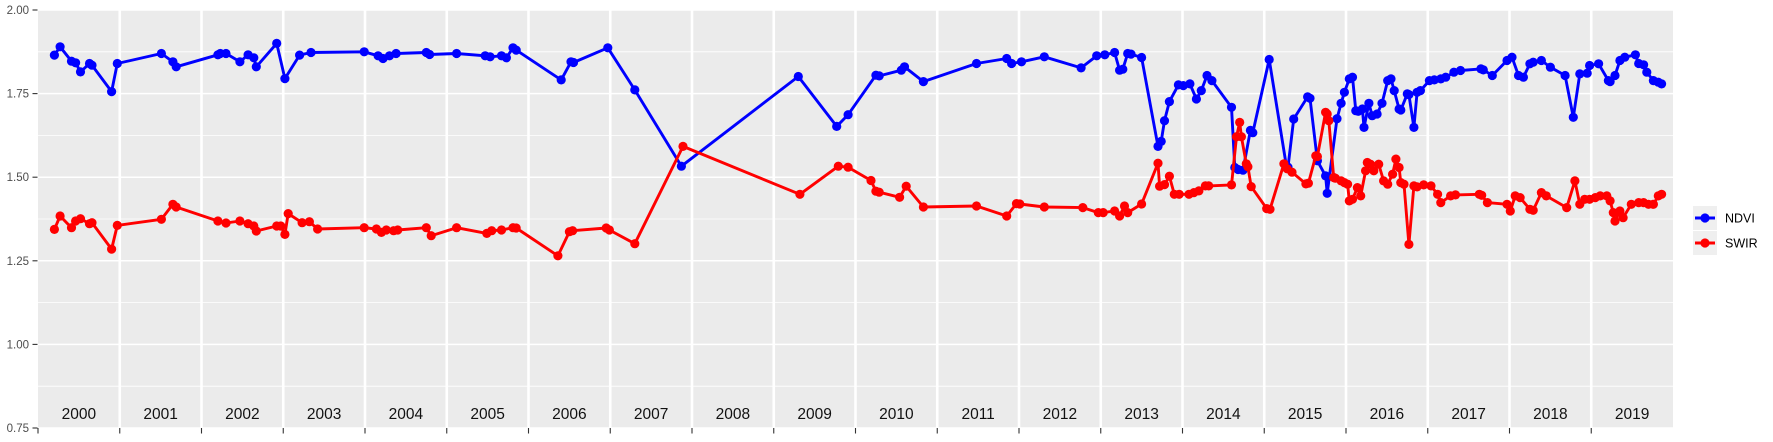 The width and height of the screenshot is (1773, 442). I want to click on x-year-label: 2011, so click(977, 414).